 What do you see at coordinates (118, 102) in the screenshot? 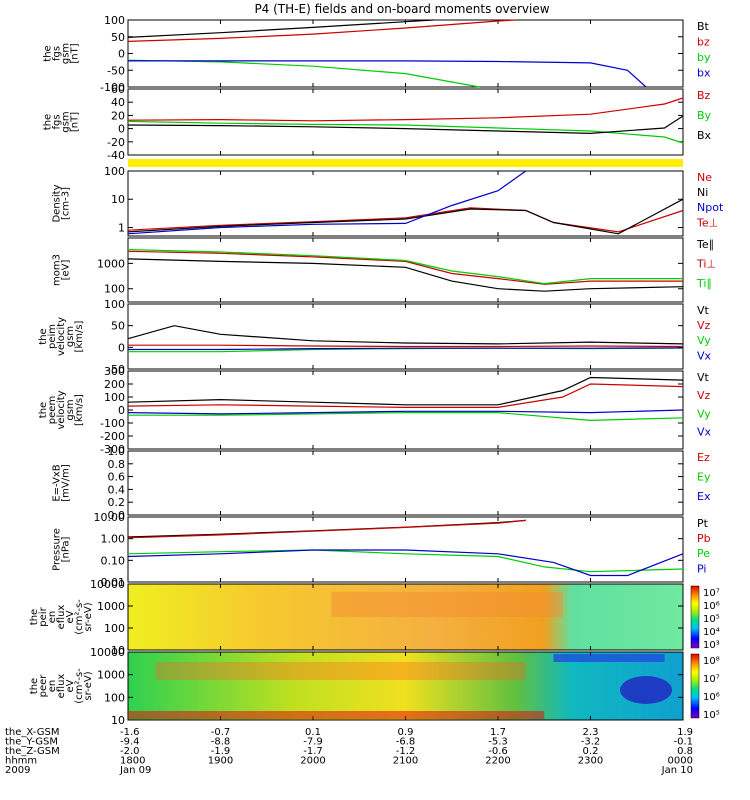
I see `y-tick-label: 40` at bounding box center [118, 102].